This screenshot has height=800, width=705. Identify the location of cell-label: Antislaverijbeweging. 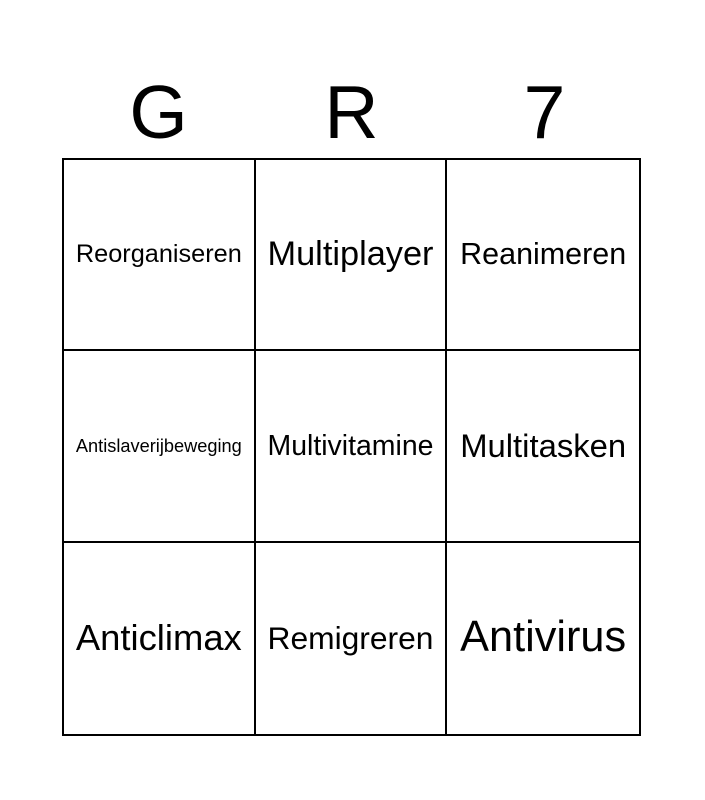
(158, 445).